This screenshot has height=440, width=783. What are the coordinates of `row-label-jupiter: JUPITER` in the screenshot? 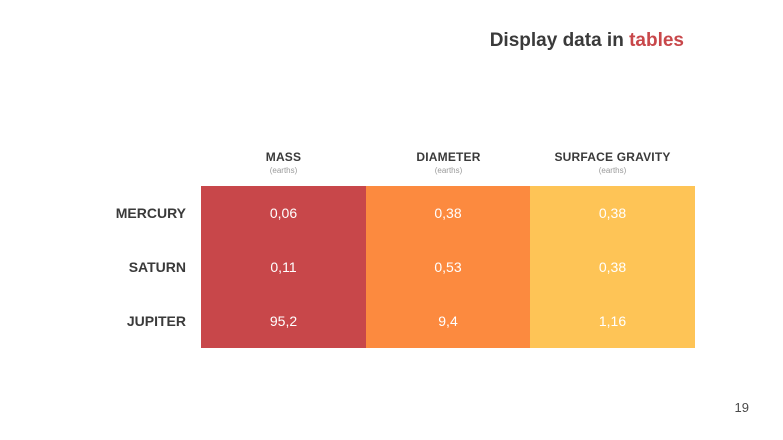 It's located at (156, 321).